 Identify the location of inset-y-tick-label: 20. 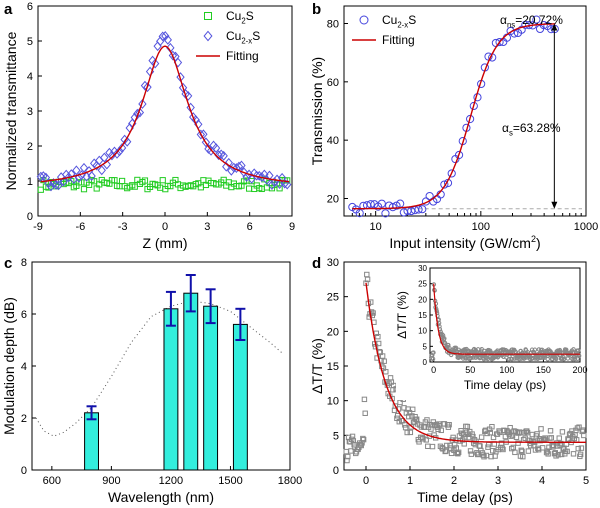
(422, 299).